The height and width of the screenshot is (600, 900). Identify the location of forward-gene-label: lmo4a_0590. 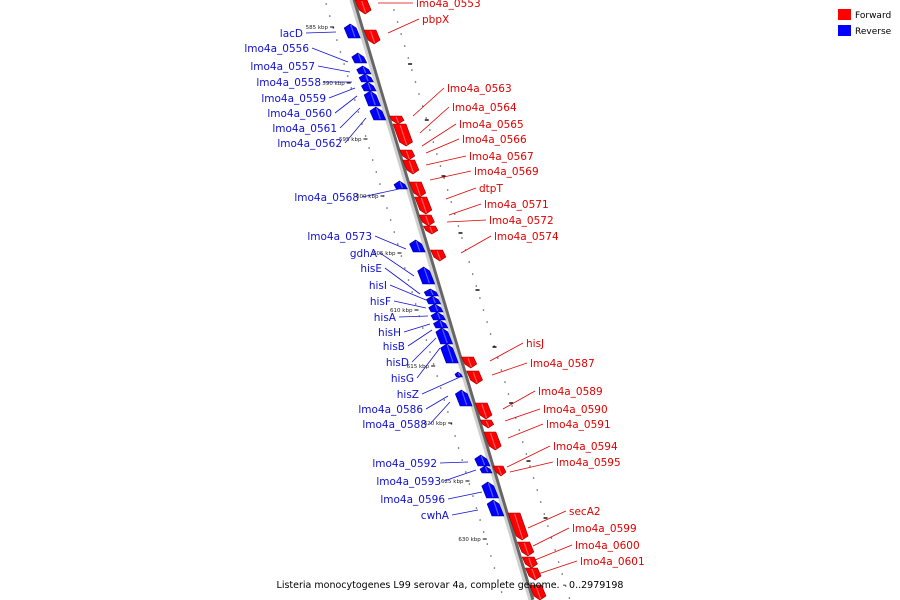
(575, 410).